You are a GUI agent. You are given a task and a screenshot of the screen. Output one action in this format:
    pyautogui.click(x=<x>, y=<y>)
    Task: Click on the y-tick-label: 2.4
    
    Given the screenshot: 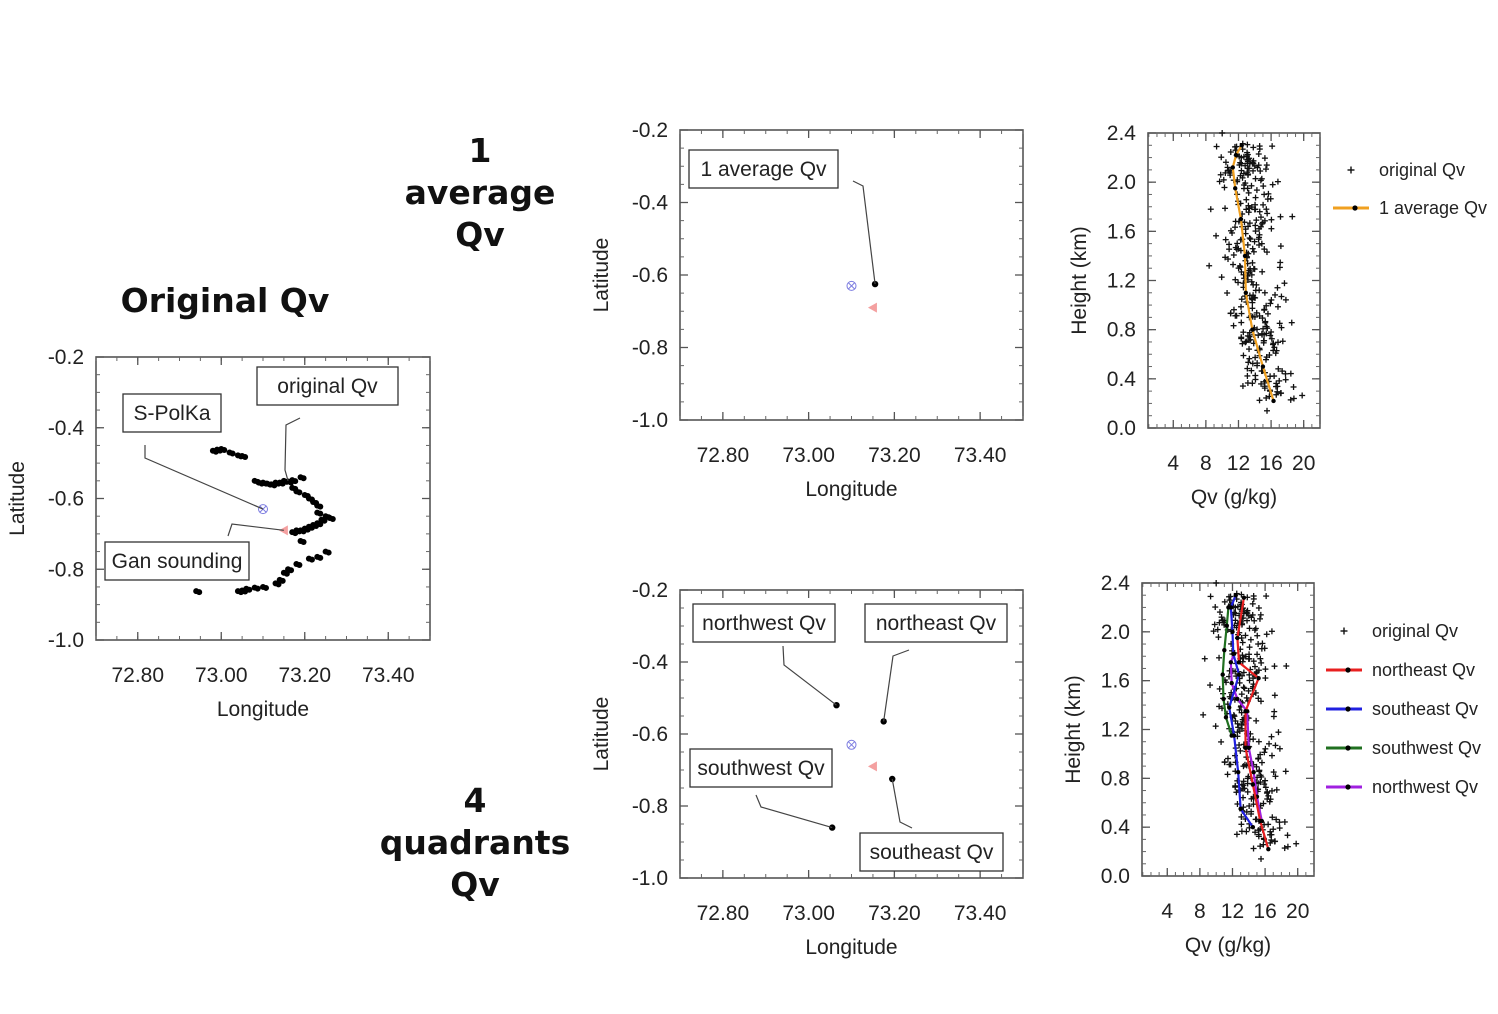 What is the action you would take?
    pyautogui.click(x=1116, y=583)
    